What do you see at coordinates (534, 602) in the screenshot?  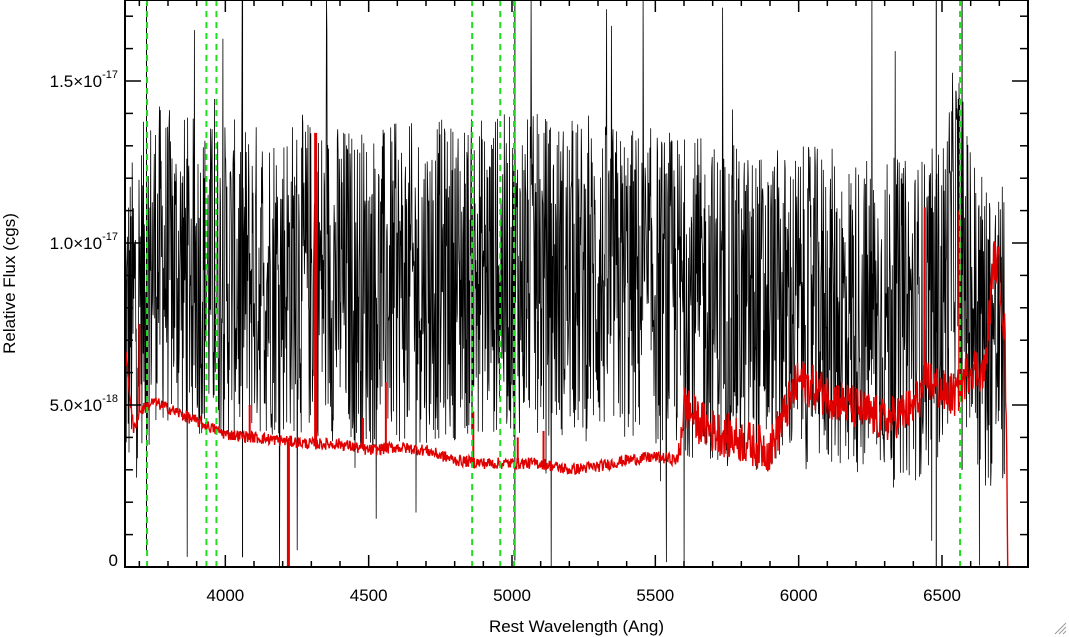 I see `bottom-mask` at bounding box center [534, 602].